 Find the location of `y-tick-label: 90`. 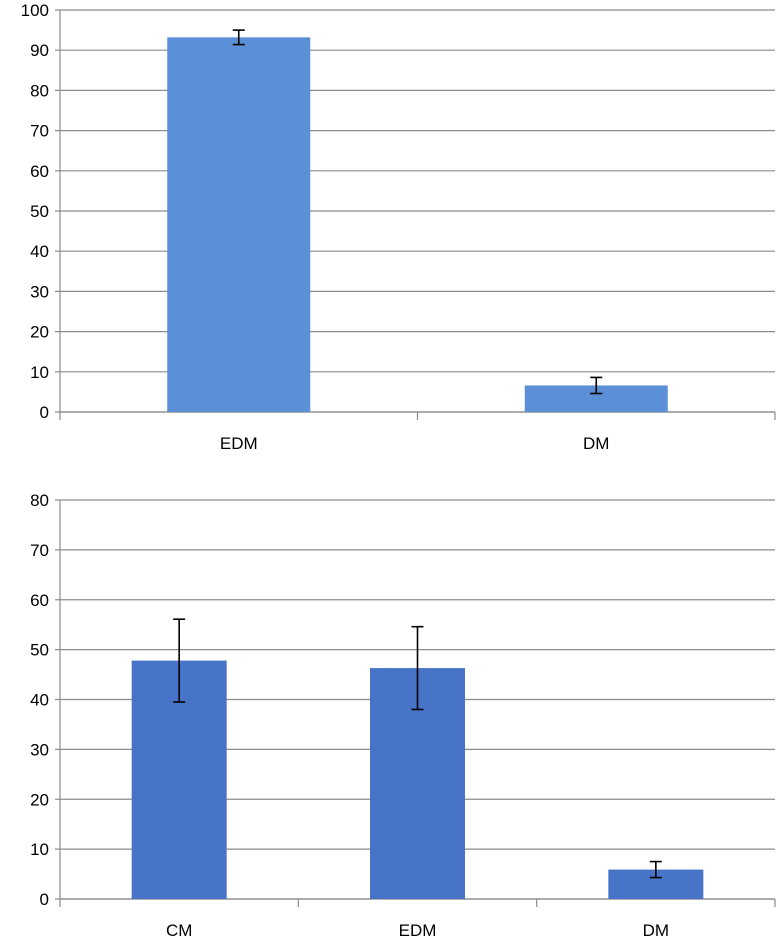

y-tick-label: 90 is located at coordinates (39, 50).